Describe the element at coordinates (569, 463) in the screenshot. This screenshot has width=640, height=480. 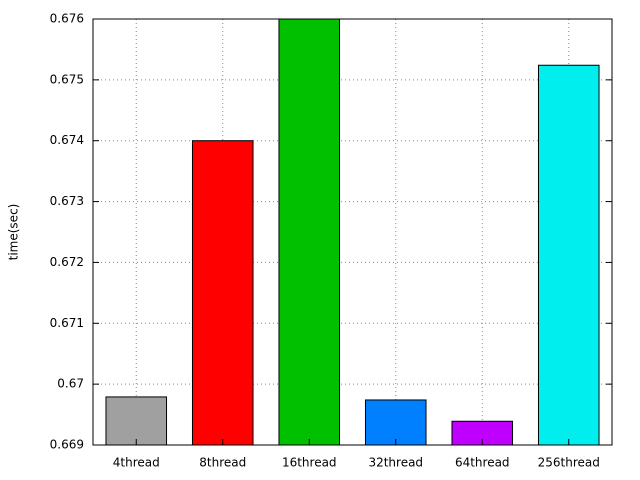
I see `x-tick-label: 256thread` at that location.